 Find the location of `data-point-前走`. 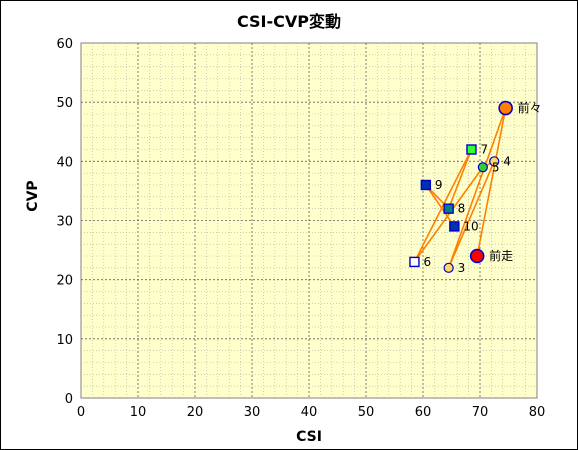

data-point-前走 is located at coordinates (477, 256).